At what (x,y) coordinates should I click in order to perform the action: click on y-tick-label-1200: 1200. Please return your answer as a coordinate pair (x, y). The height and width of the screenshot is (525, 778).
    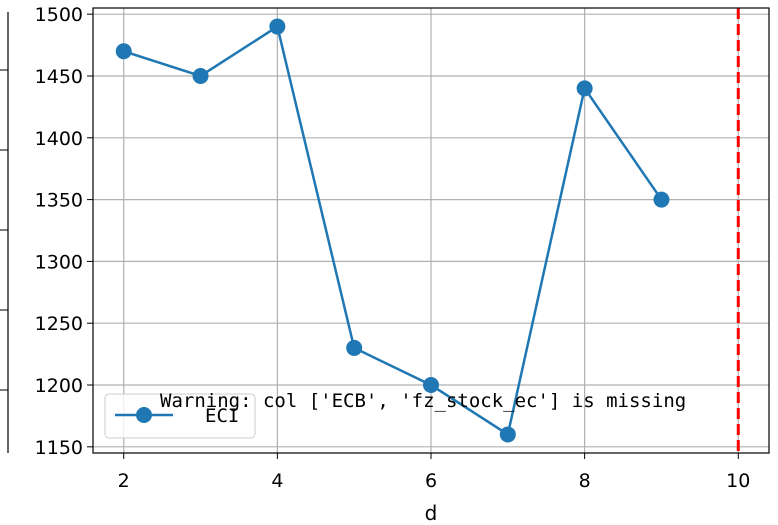
    Looking at the image, I should click on (59, 386).